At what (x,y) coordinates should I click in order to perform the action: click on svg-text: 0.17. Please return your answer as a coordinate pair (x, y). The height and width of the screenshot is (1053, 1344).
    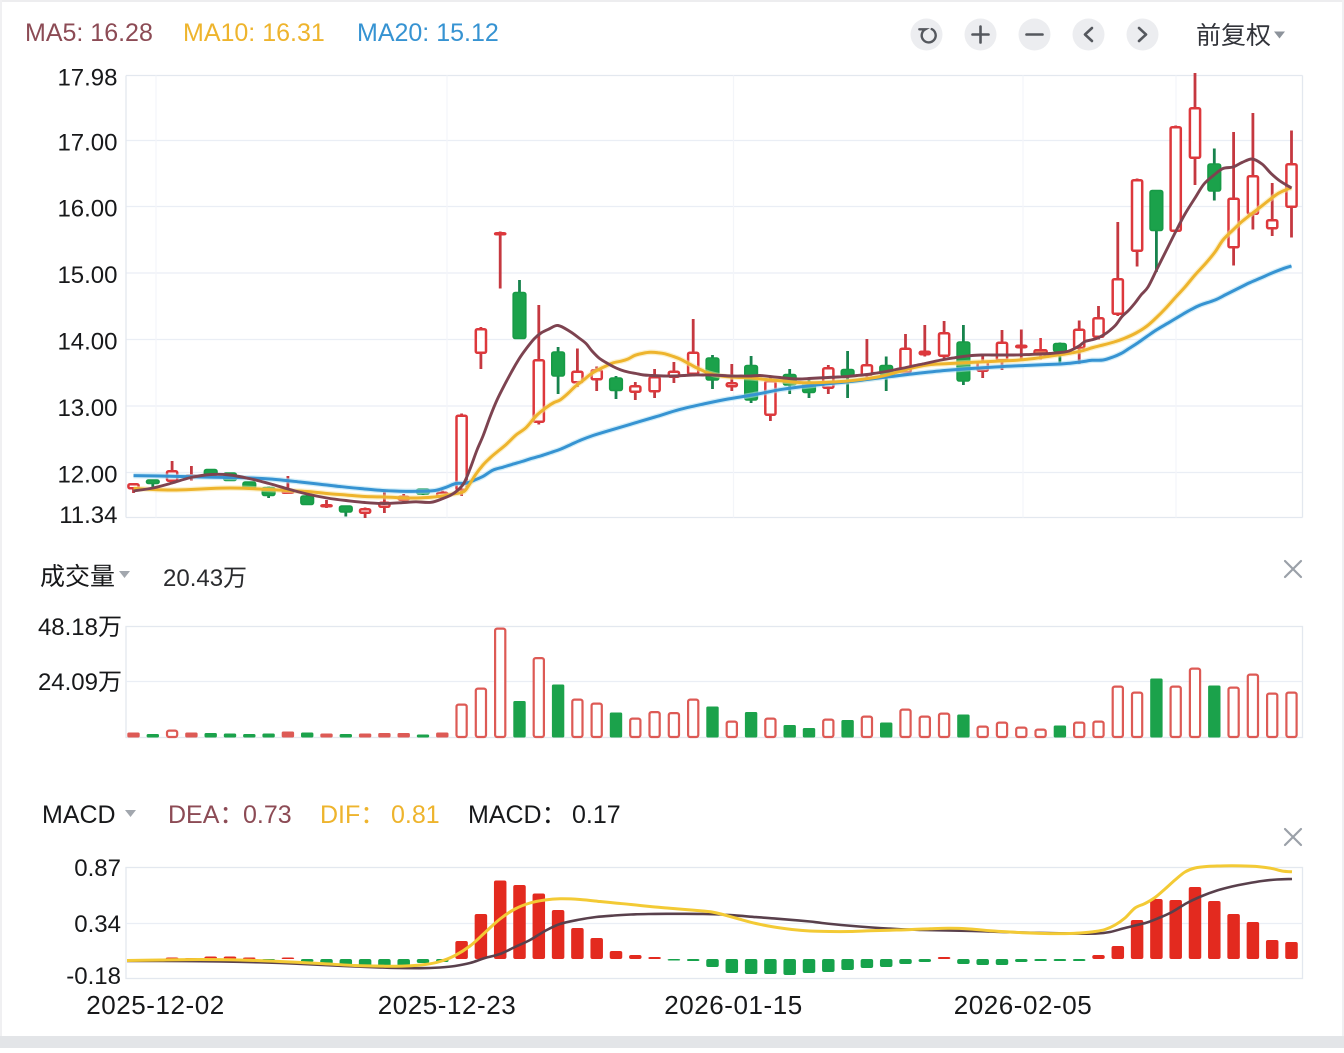
    Looking at the image, I should click on (596, 815).